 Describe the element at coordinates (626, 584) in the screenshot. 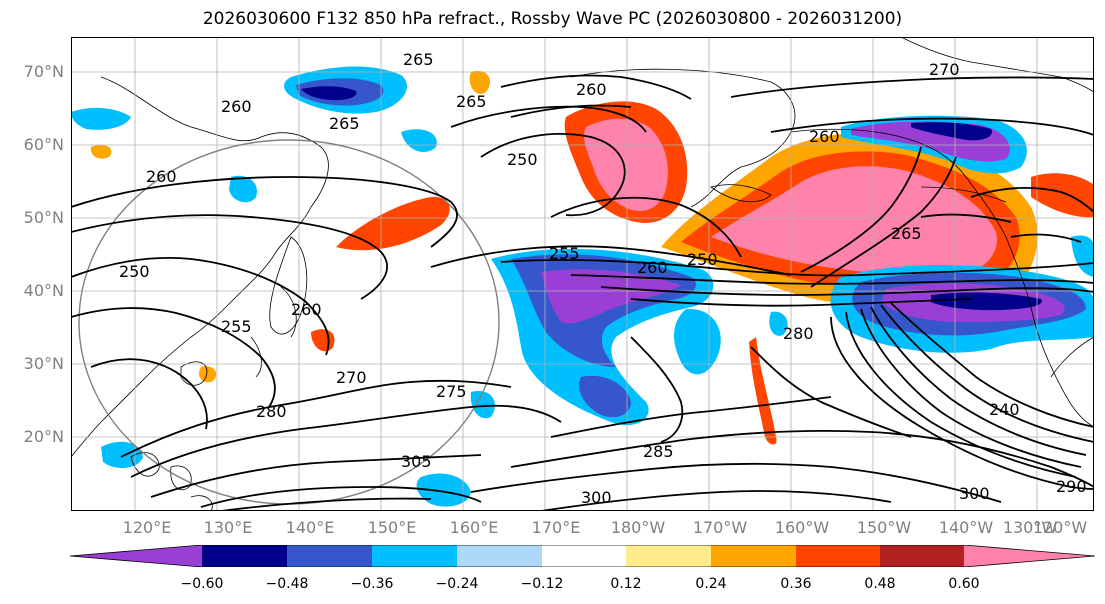

I see `colorbar-tick: 0.12` at that location.